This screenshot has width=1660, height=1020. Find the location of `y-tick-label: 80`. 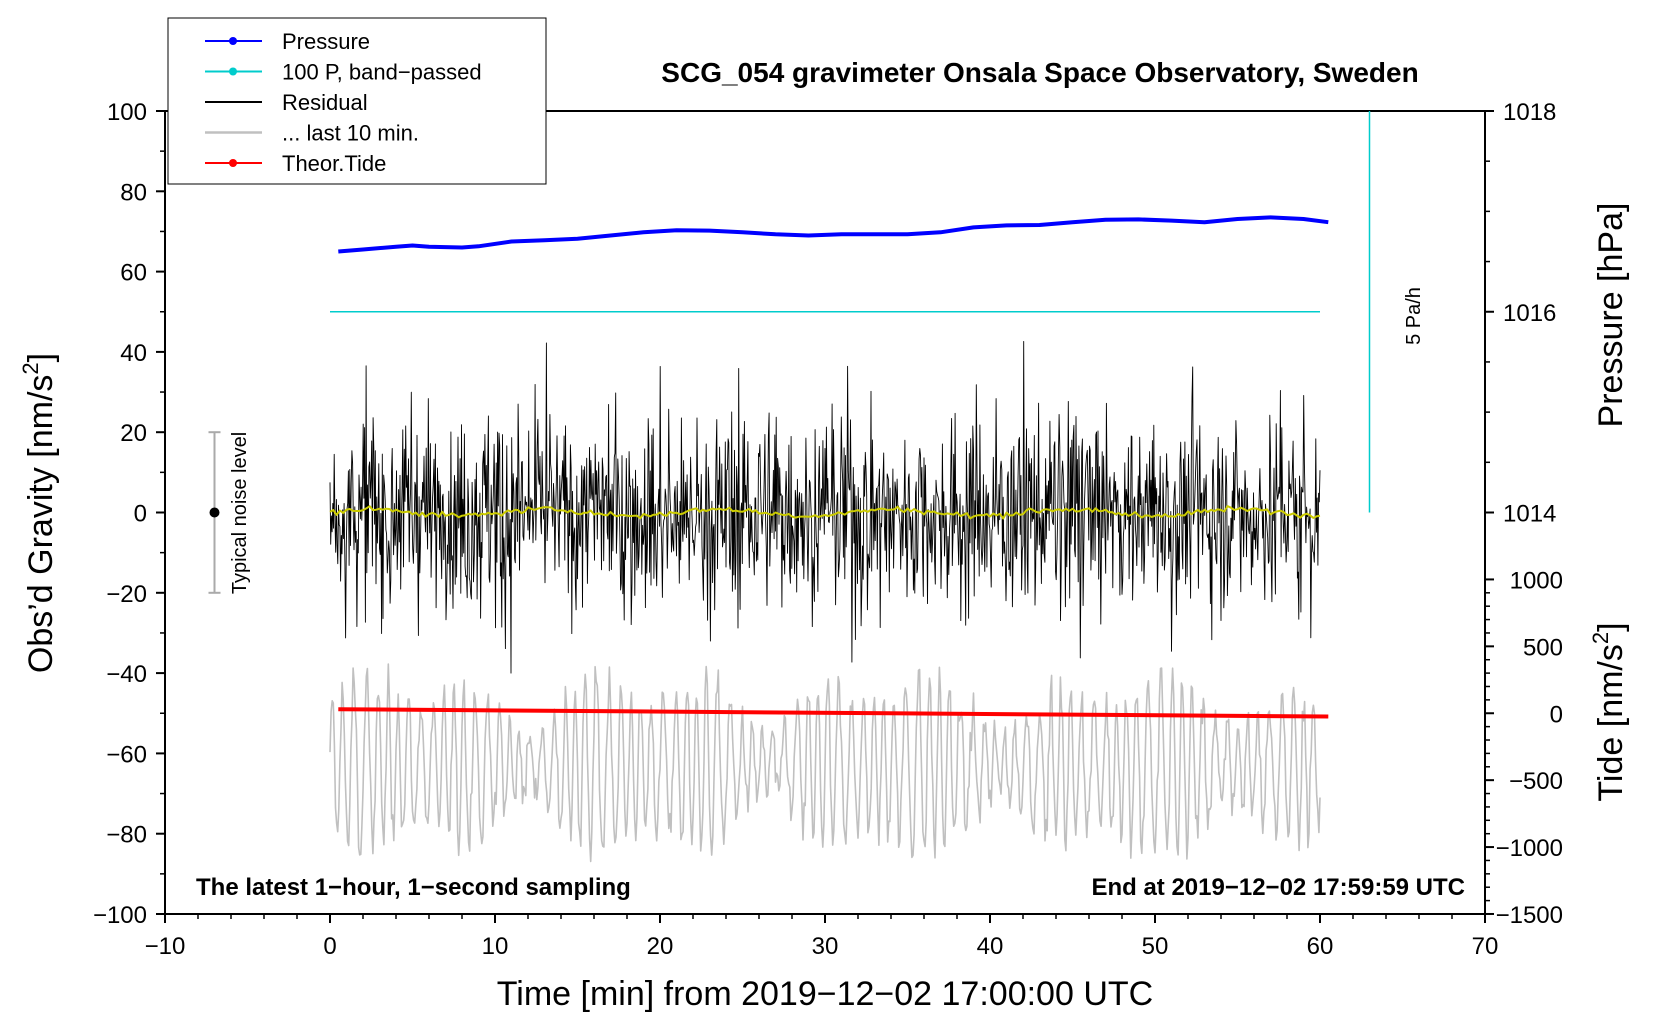

y-tick-label: 80 is located at coordinates (133, 192).